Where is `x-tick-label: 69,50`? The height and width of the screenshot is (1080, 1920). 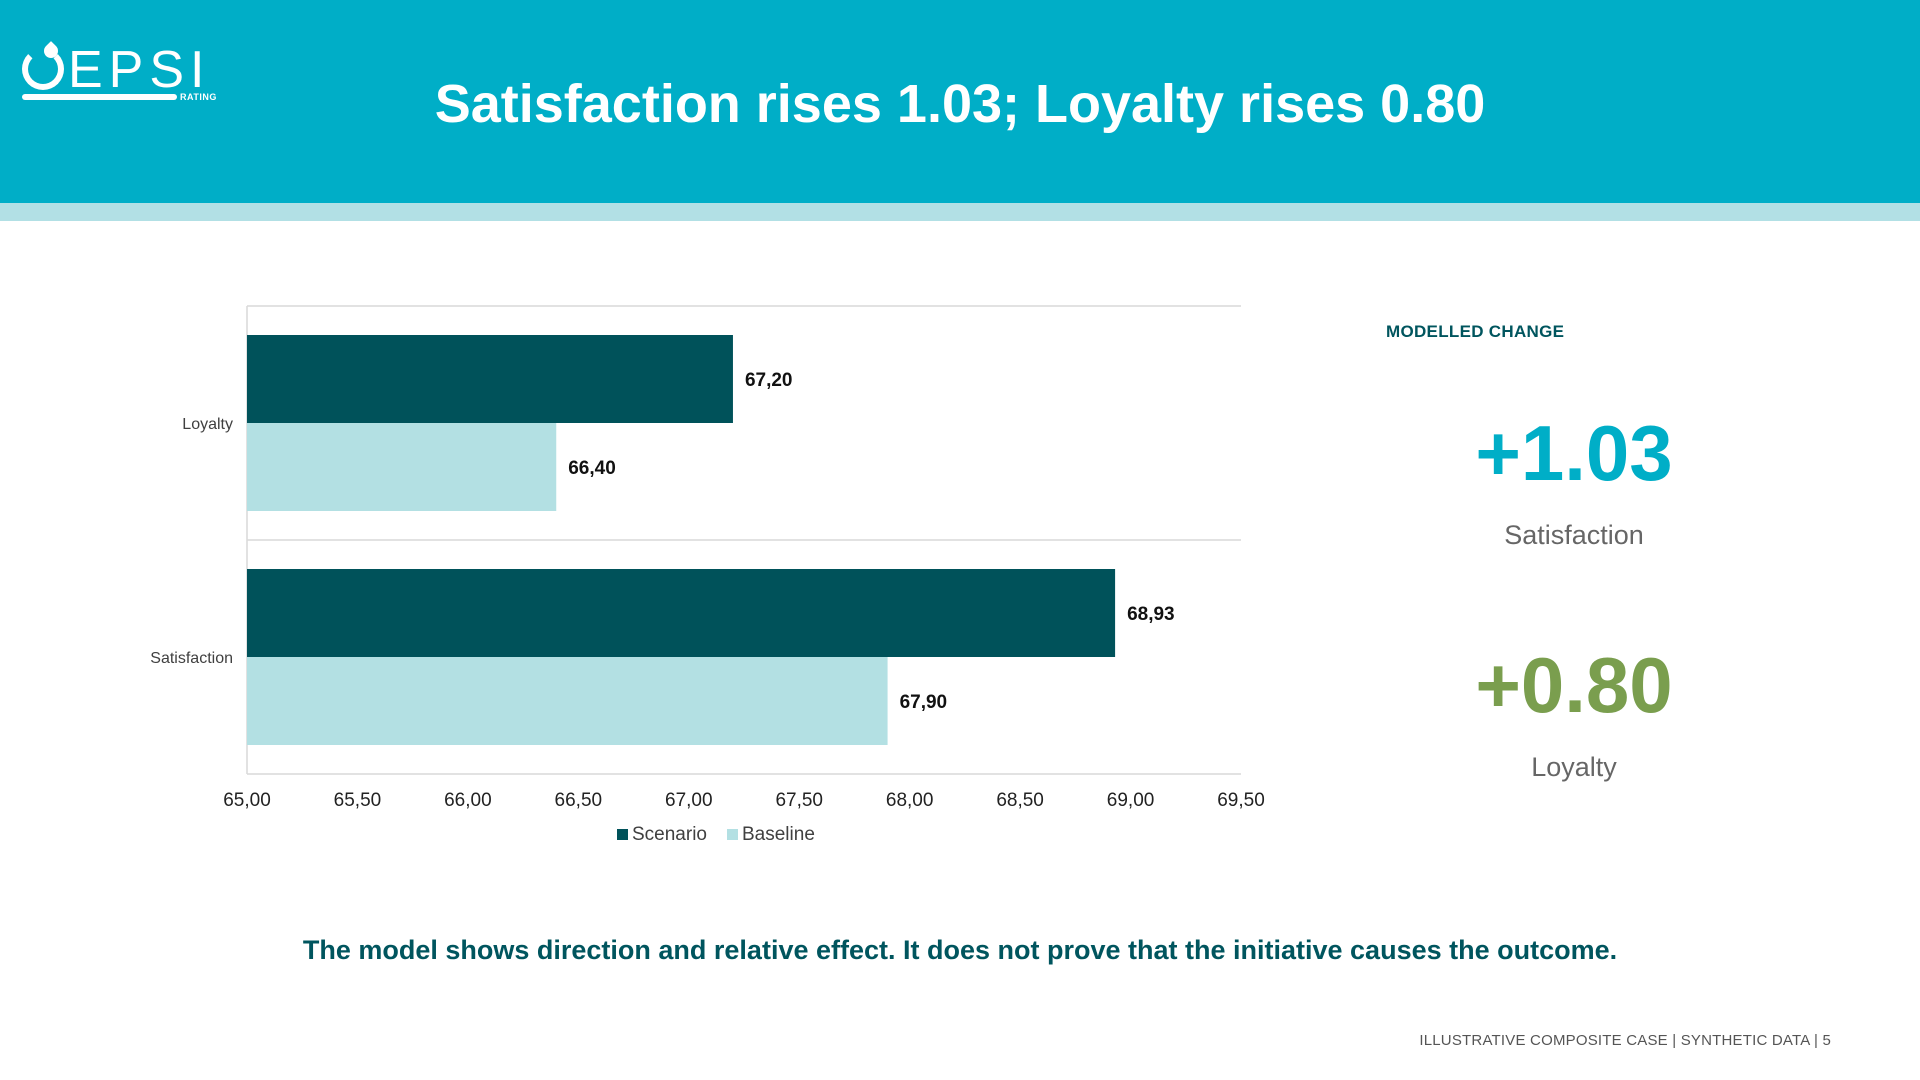
x-tick-label: 69,50 is located at coordinates (1241, 800).